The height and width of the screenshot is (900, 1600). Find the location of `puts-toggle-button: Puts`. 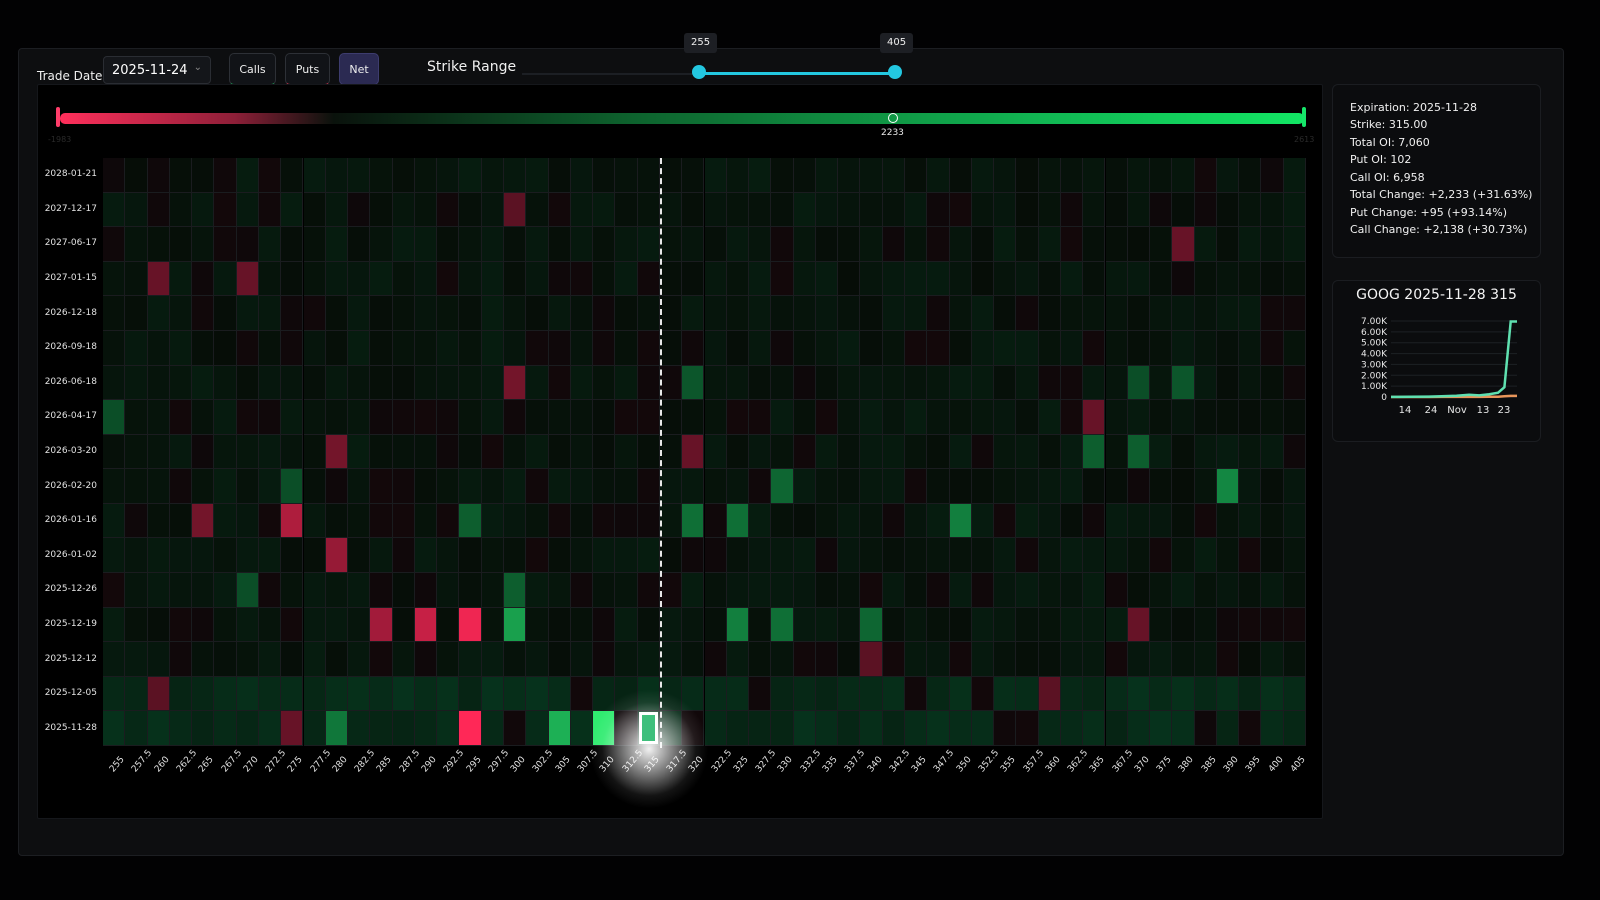

puts-toggle-button: Puts is located at coordinates (307, 69).